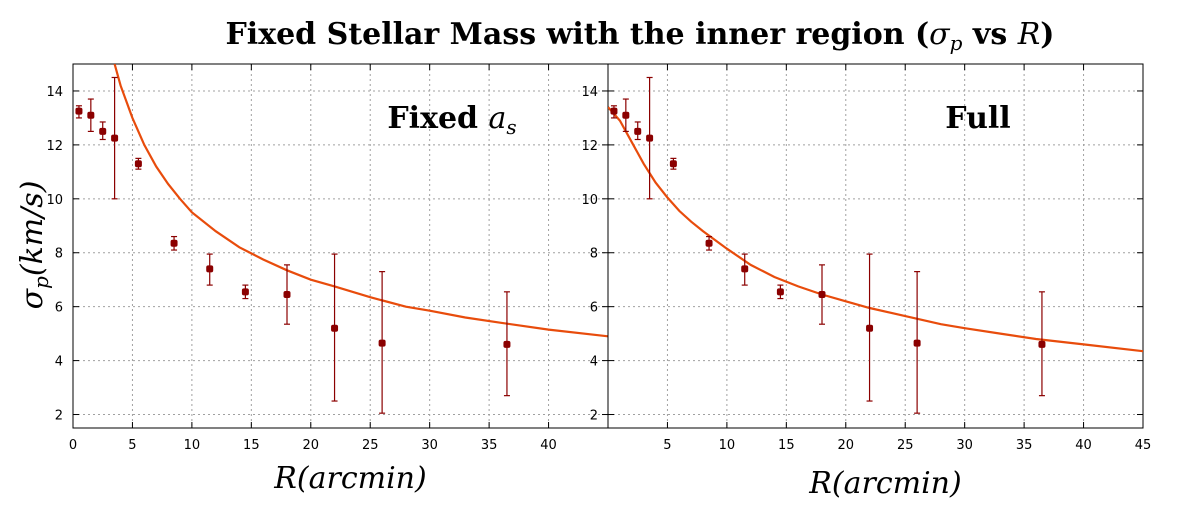  I want to click on y-axis-label: σp(km/s), so click(34, 245).